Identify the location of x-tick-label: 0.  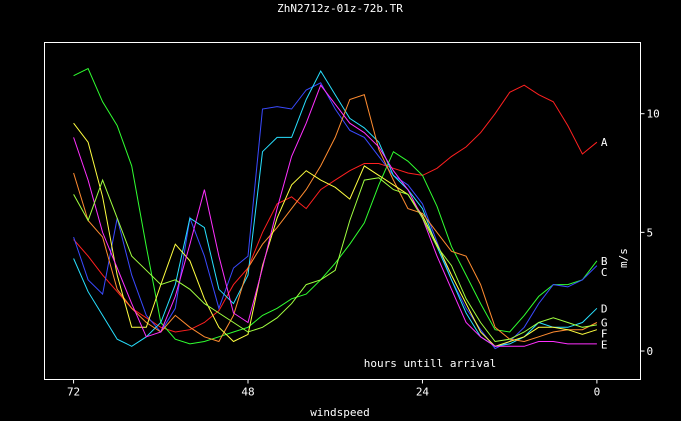
(597, 392).